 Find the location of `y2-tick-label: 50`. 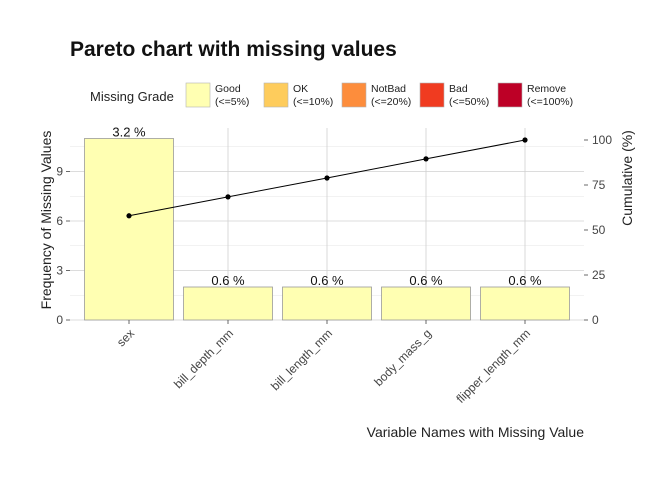

y2-tick-label: 50 is located at coordinates (599, 230).